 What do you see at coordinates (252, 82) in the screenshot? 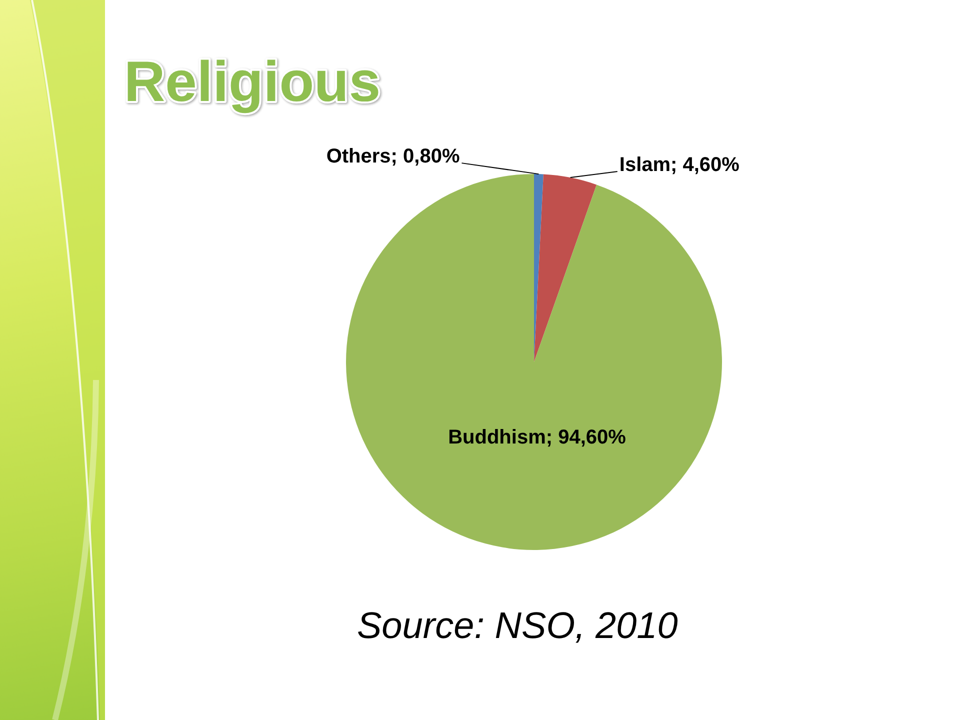
I see `chart-title: Religious` at bounding box center [252, 82].